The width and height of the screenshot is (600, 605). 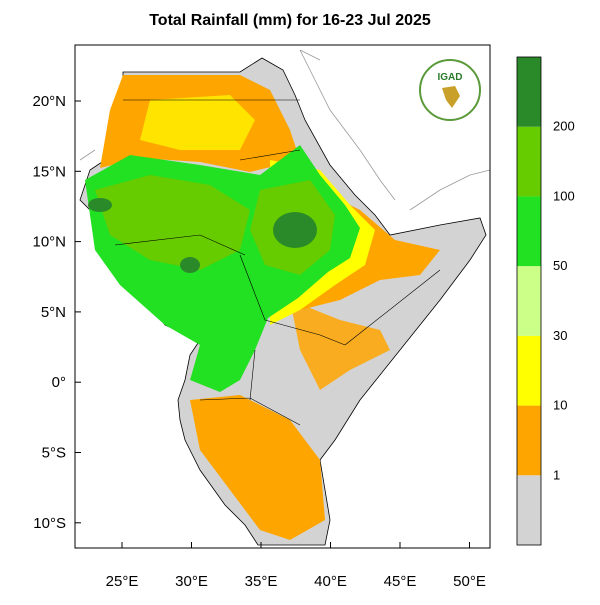 I want to click on colorbar-label: 30, so click(x=560, y=335).